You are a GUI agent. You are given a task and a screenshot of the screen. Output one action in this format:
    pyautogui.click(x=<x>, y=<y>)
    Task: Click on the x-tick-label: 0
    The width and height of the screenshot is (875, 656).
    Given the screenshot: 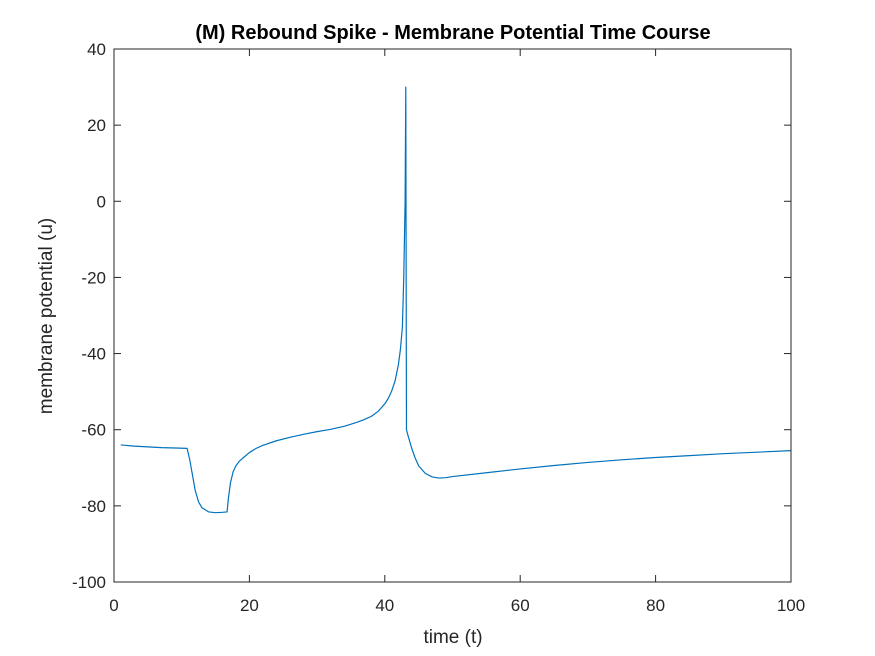 What is the action you would take?
    pyautogui.click(x=113, y=605)
    